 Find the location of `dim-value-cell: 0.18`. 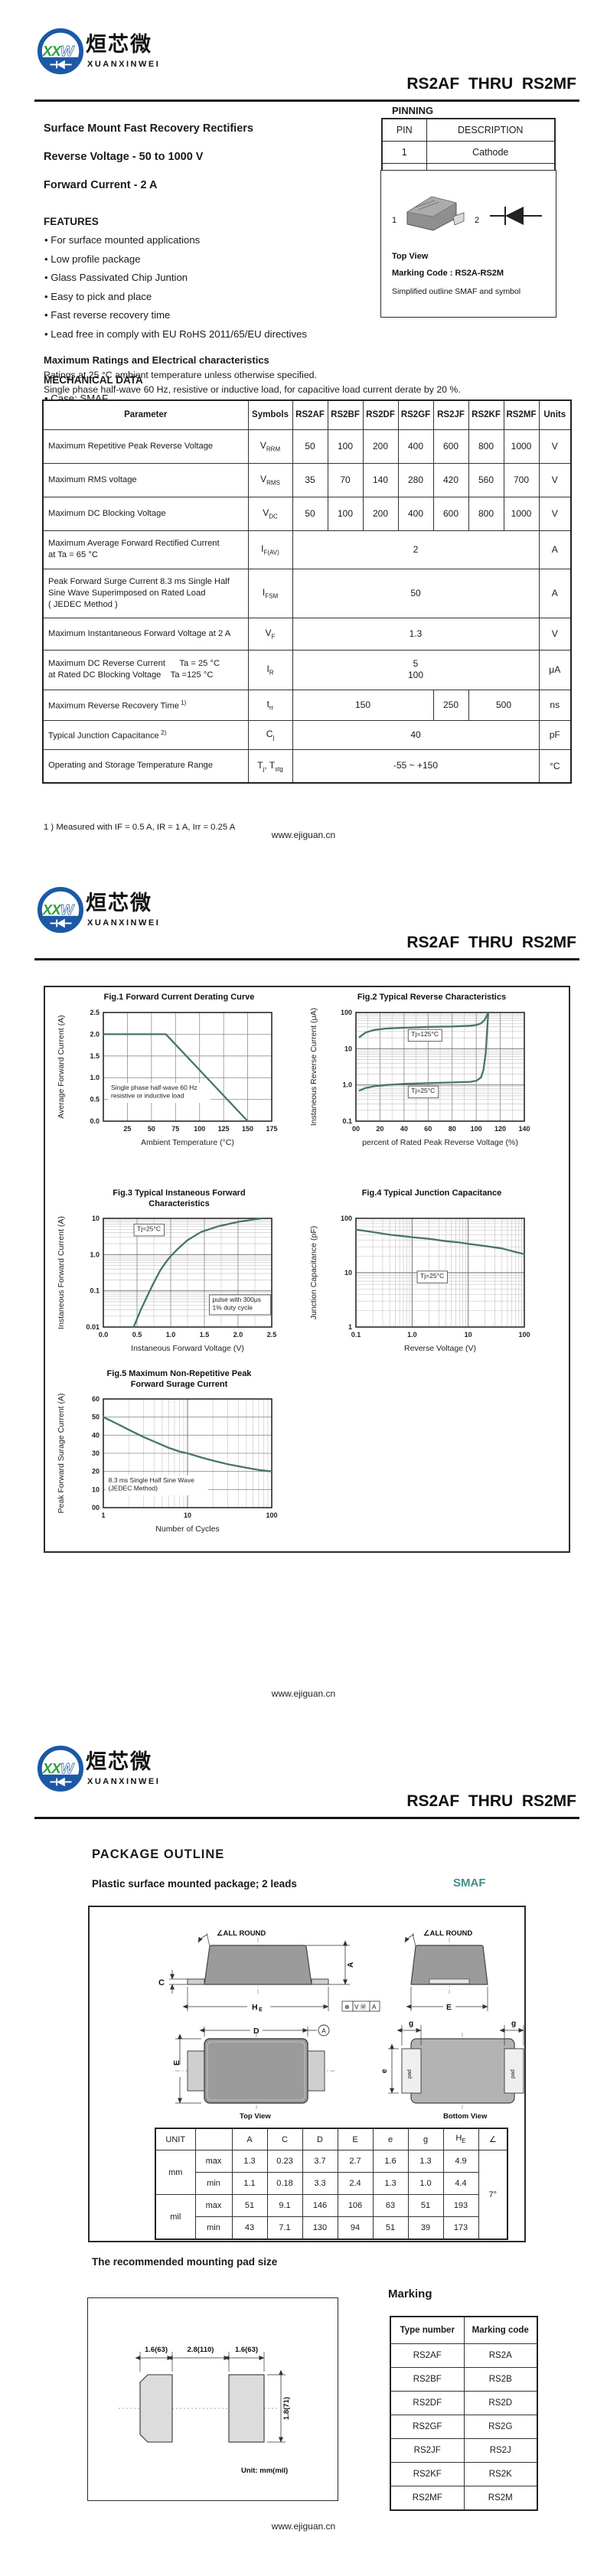

dim-value-cell: 0.18 is located at coordinates (284, 2183).